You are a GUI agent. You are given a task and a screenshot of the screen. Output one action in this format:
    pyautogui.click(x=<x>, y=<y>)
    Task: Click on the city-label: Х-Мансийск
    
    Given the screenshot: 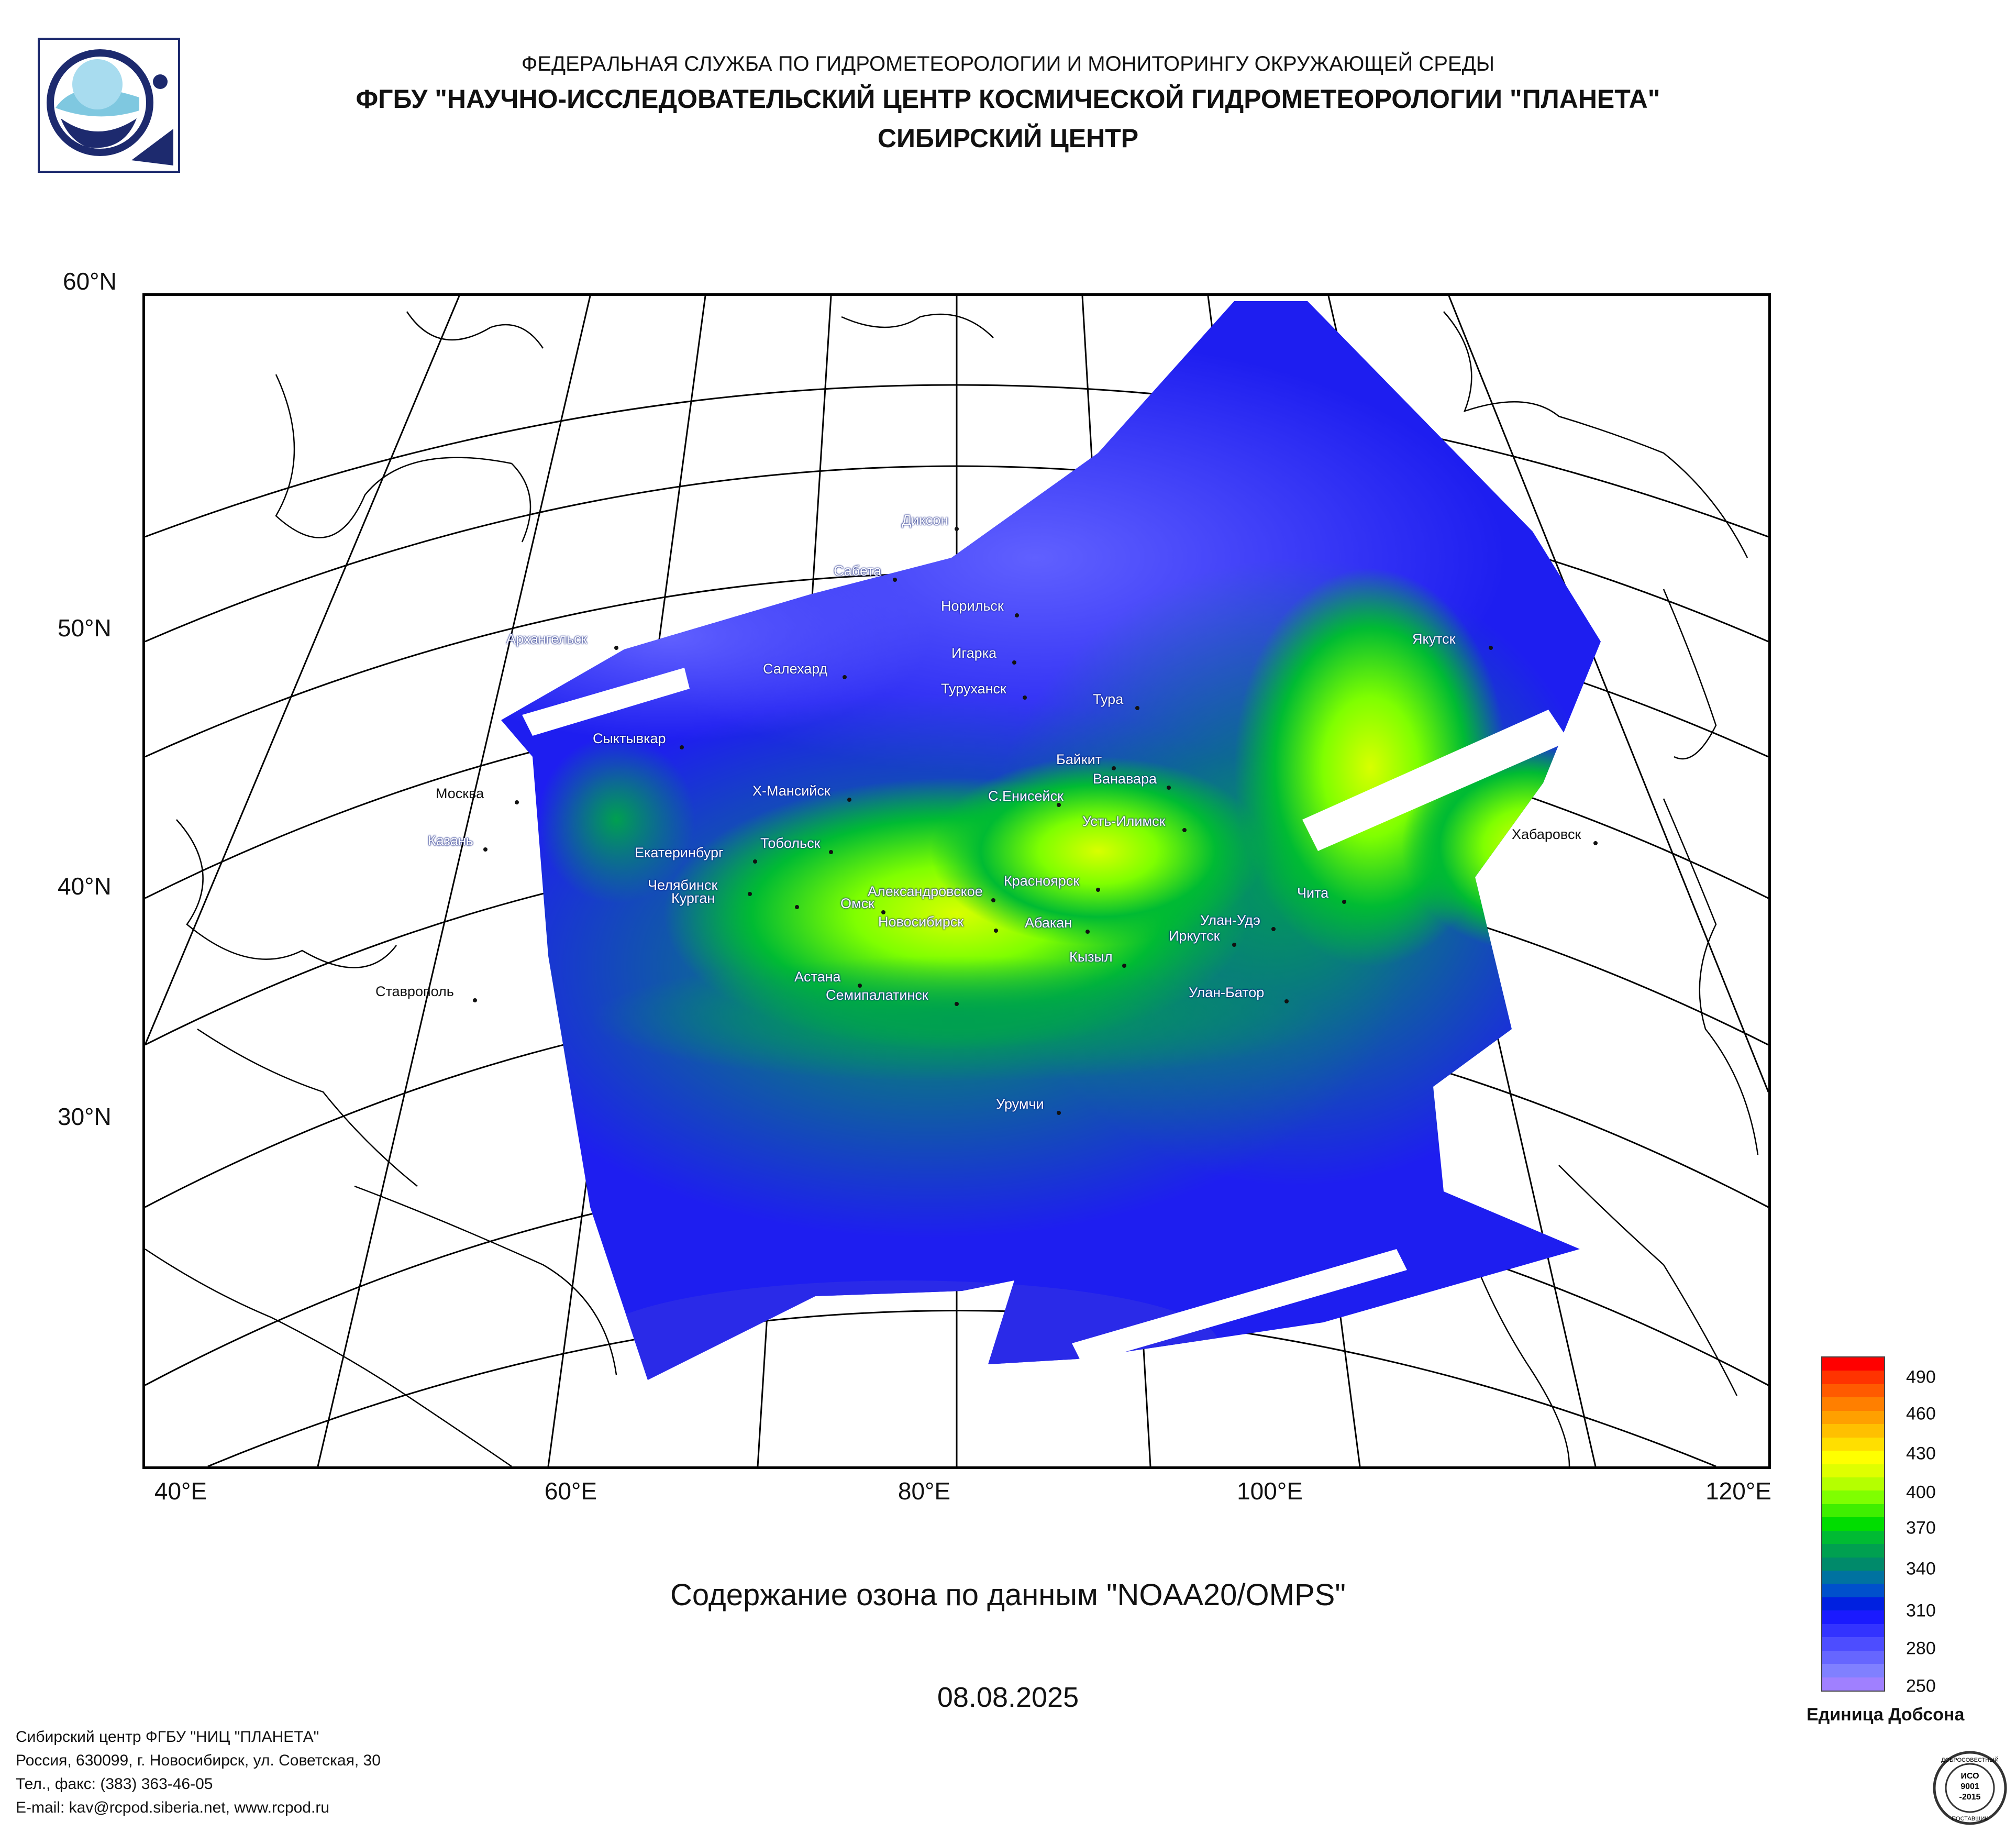 What is the action you would take?
    pyautogui.click(x=791, y=791)
    